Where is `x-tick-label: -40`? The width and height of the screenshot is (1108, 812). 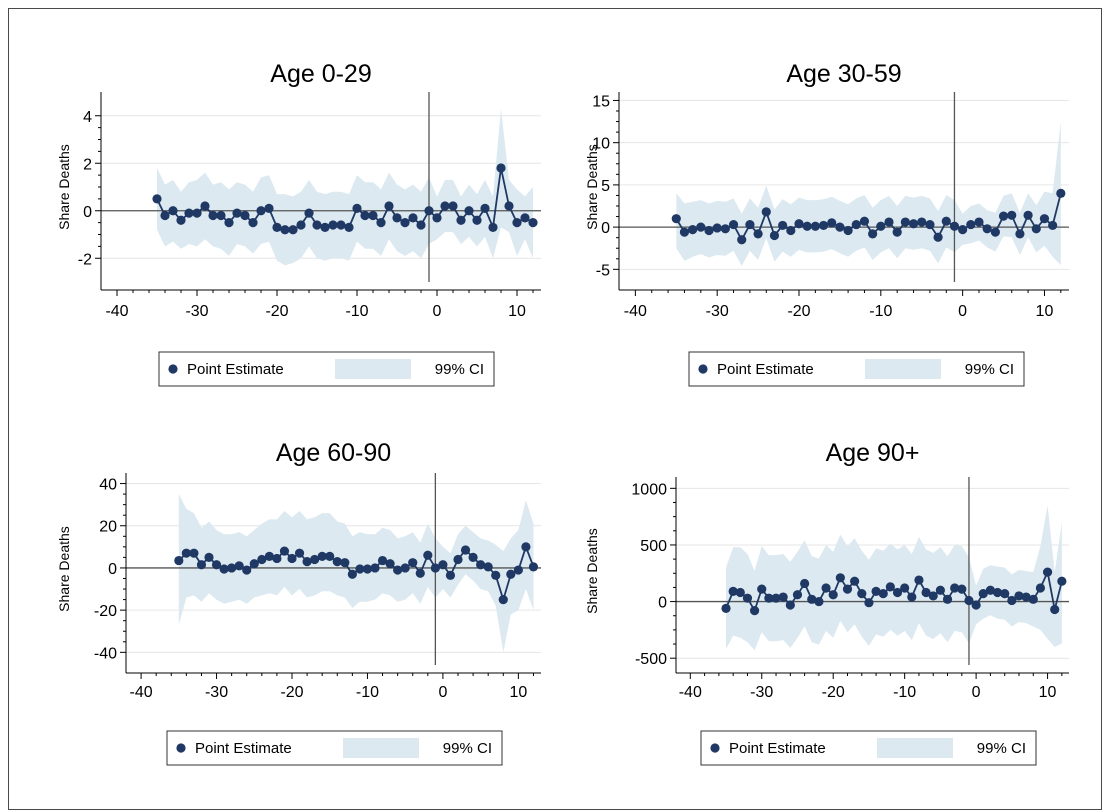
x-tick-label: -40 is located at coordinates (116, 311).